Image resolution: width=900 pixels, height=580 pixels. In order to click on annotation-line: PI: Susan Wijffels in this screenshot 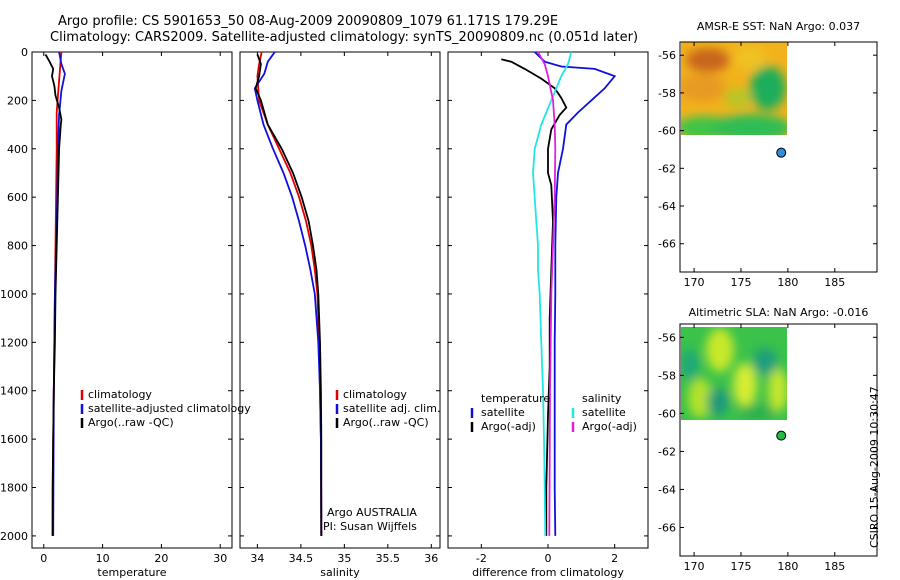, I will do `click(370, 526)`.